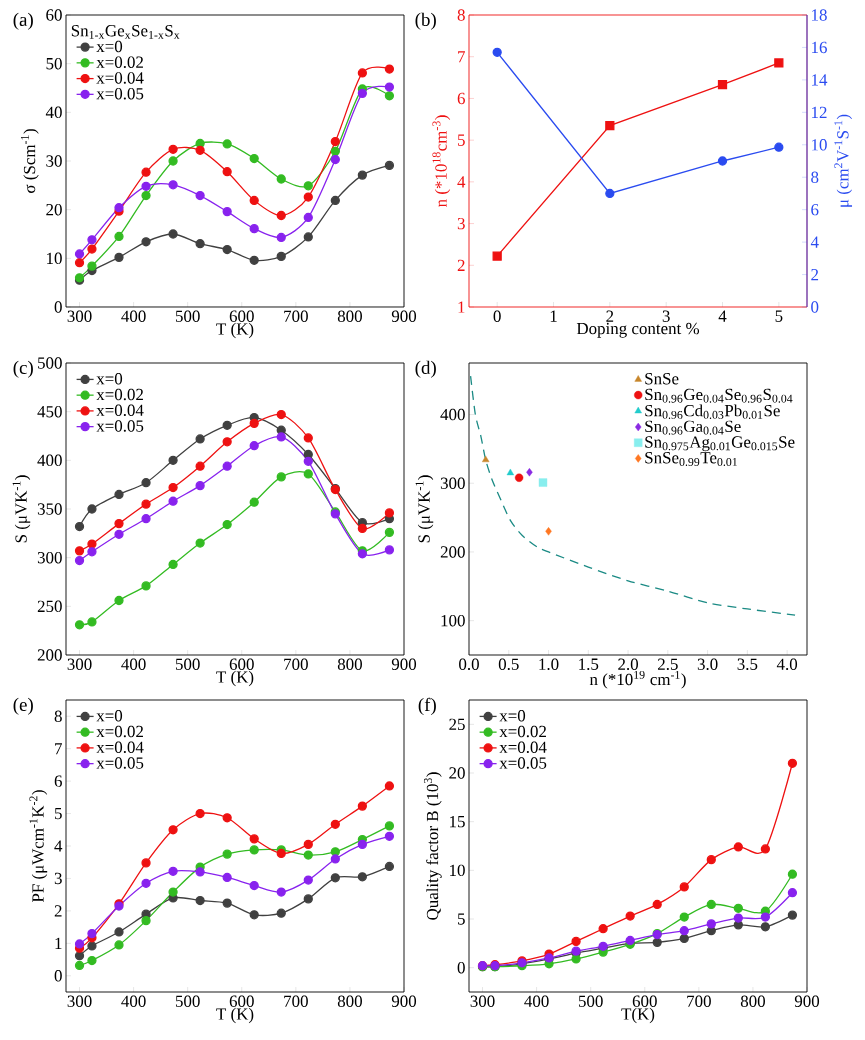 This screenshot has width=865, height=1040. What do you see at coordinates (49, 606) in the screenshot?
I see `y-tick-label: 250` at bounding box center [49, 606].